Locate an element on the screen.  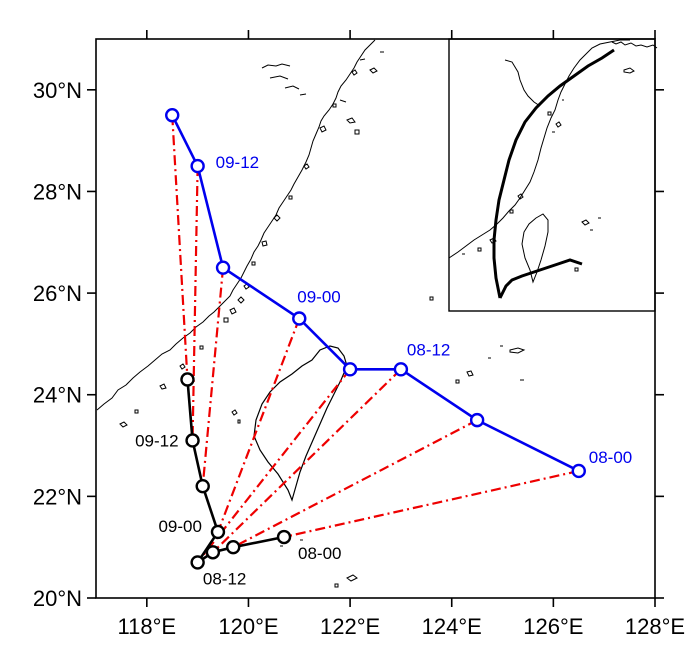
inset-track is located at coordinates (553, 173).